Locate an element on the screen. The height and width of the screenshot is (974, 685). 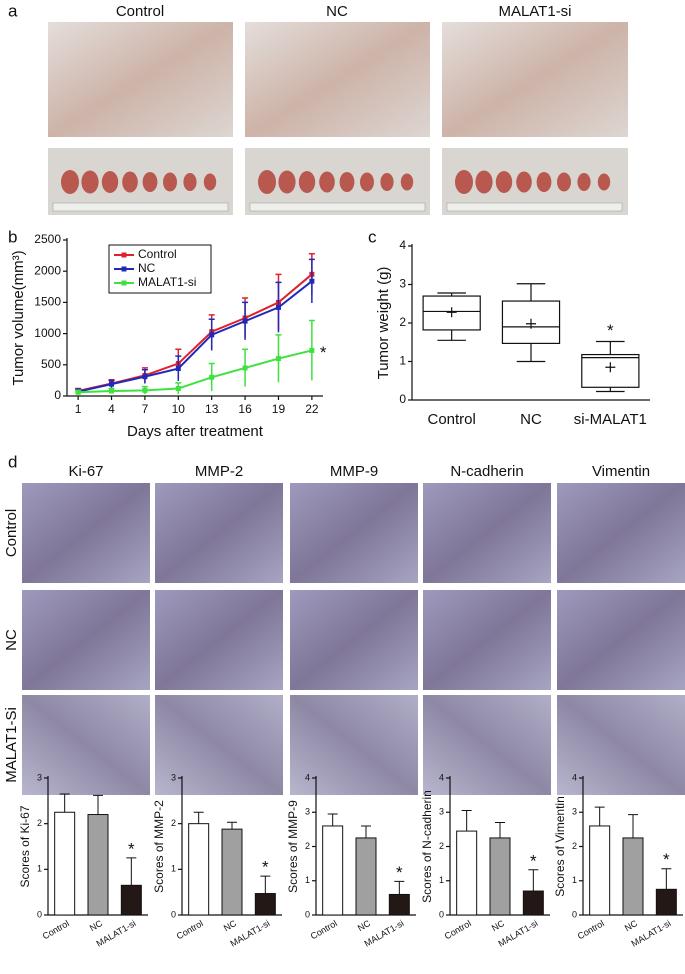
panel-label: a is located at coordinates (13, 10).